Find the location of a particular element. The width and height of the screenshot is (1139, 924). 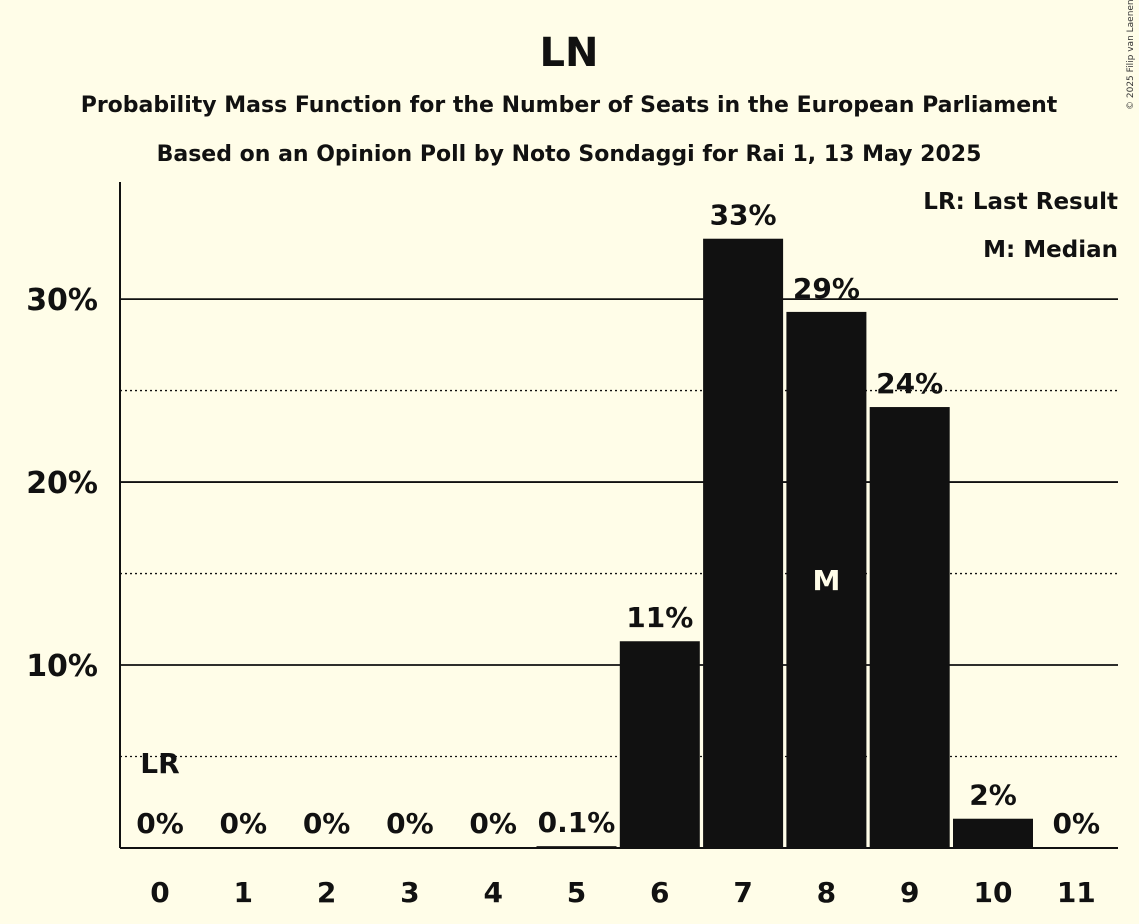

value-label-seats-11: 0% is located at coordinates (1077, 823).